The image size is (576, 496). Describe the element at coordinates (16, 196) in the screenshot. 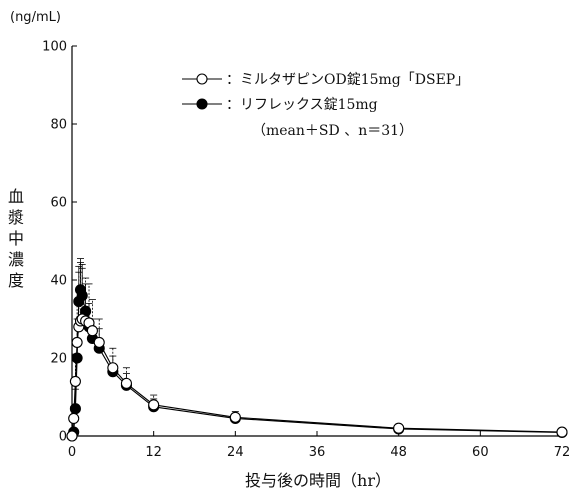

I see `y-axis-label-char: 血` at that location.